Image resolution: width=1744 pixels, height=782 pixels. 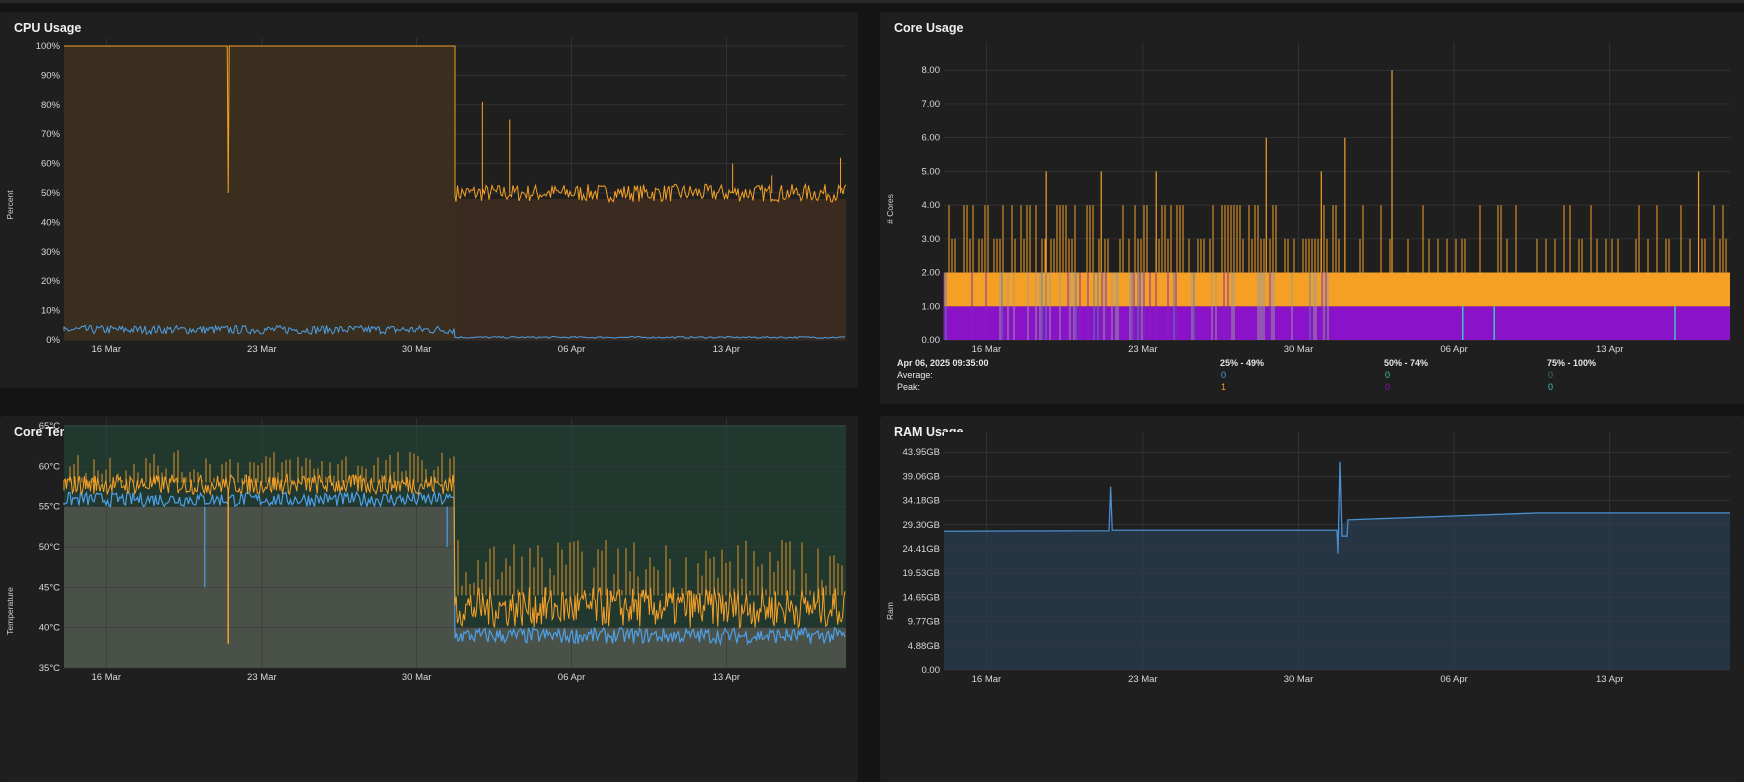 I want to click on y-tick-label: 8.00, so click(x=931, y=70).